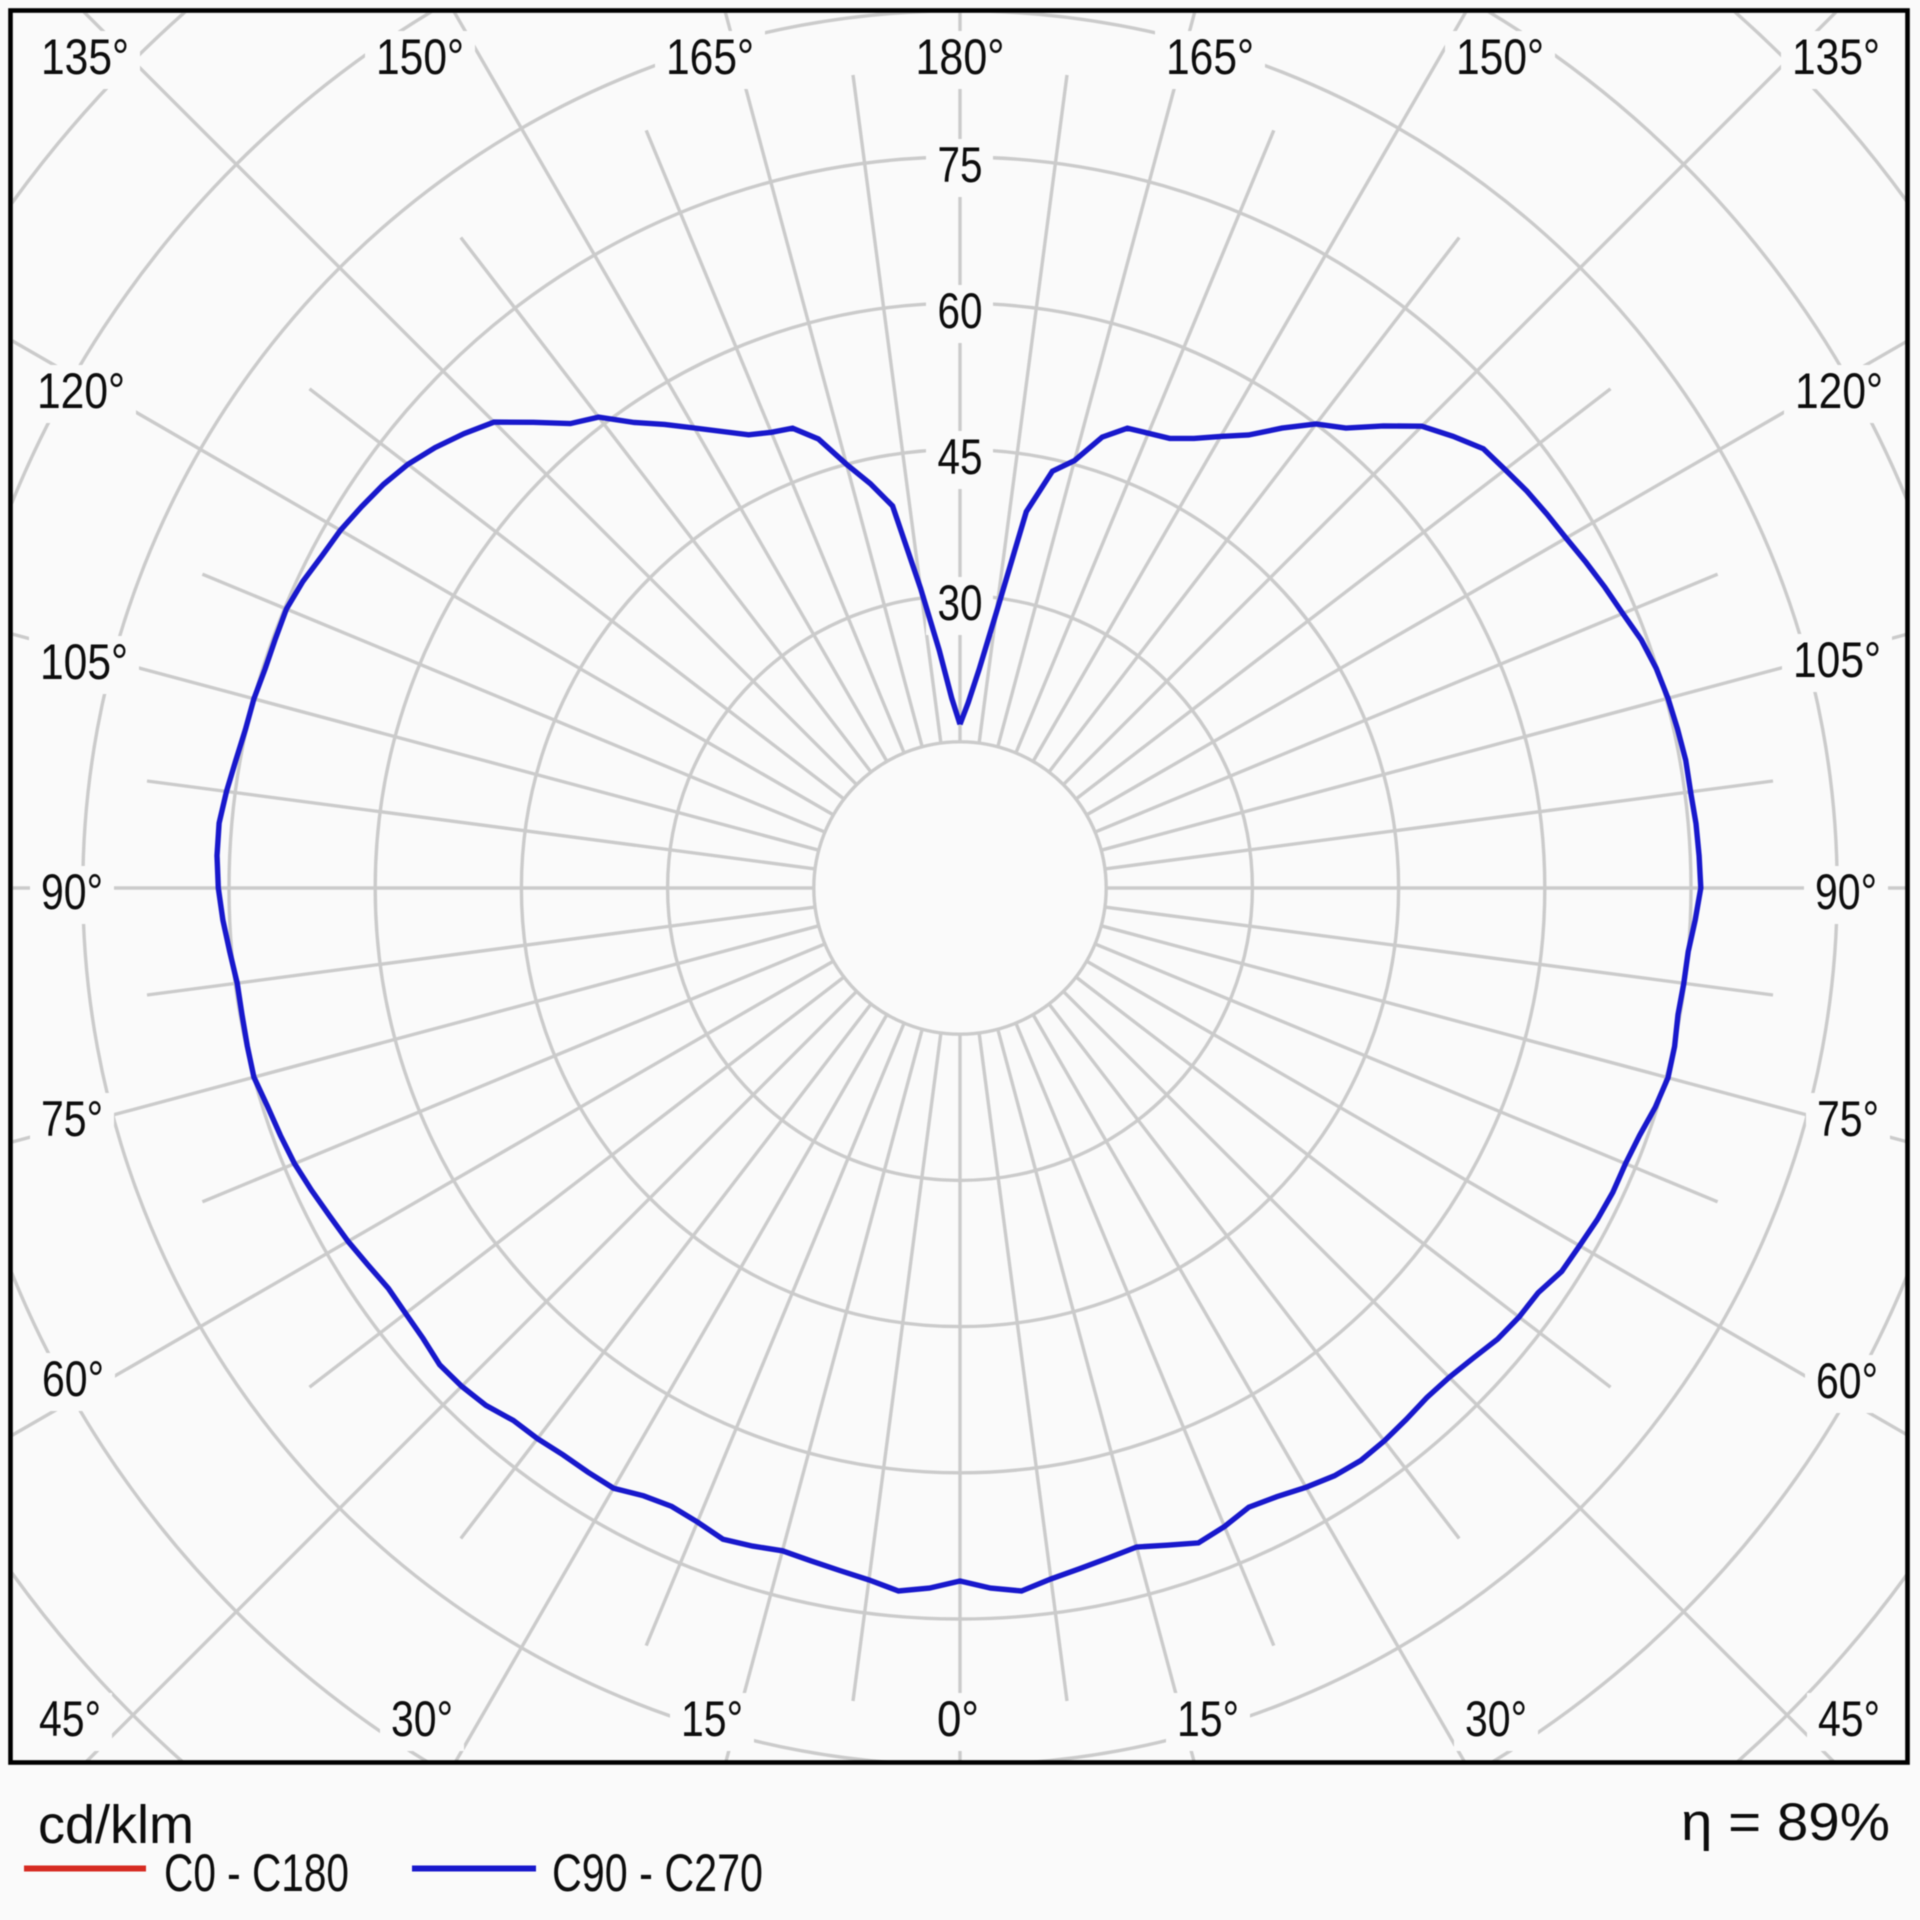  Describe the element at coordinates (960, 603) in the screenshot. I see `svg-text: 30` at that location.